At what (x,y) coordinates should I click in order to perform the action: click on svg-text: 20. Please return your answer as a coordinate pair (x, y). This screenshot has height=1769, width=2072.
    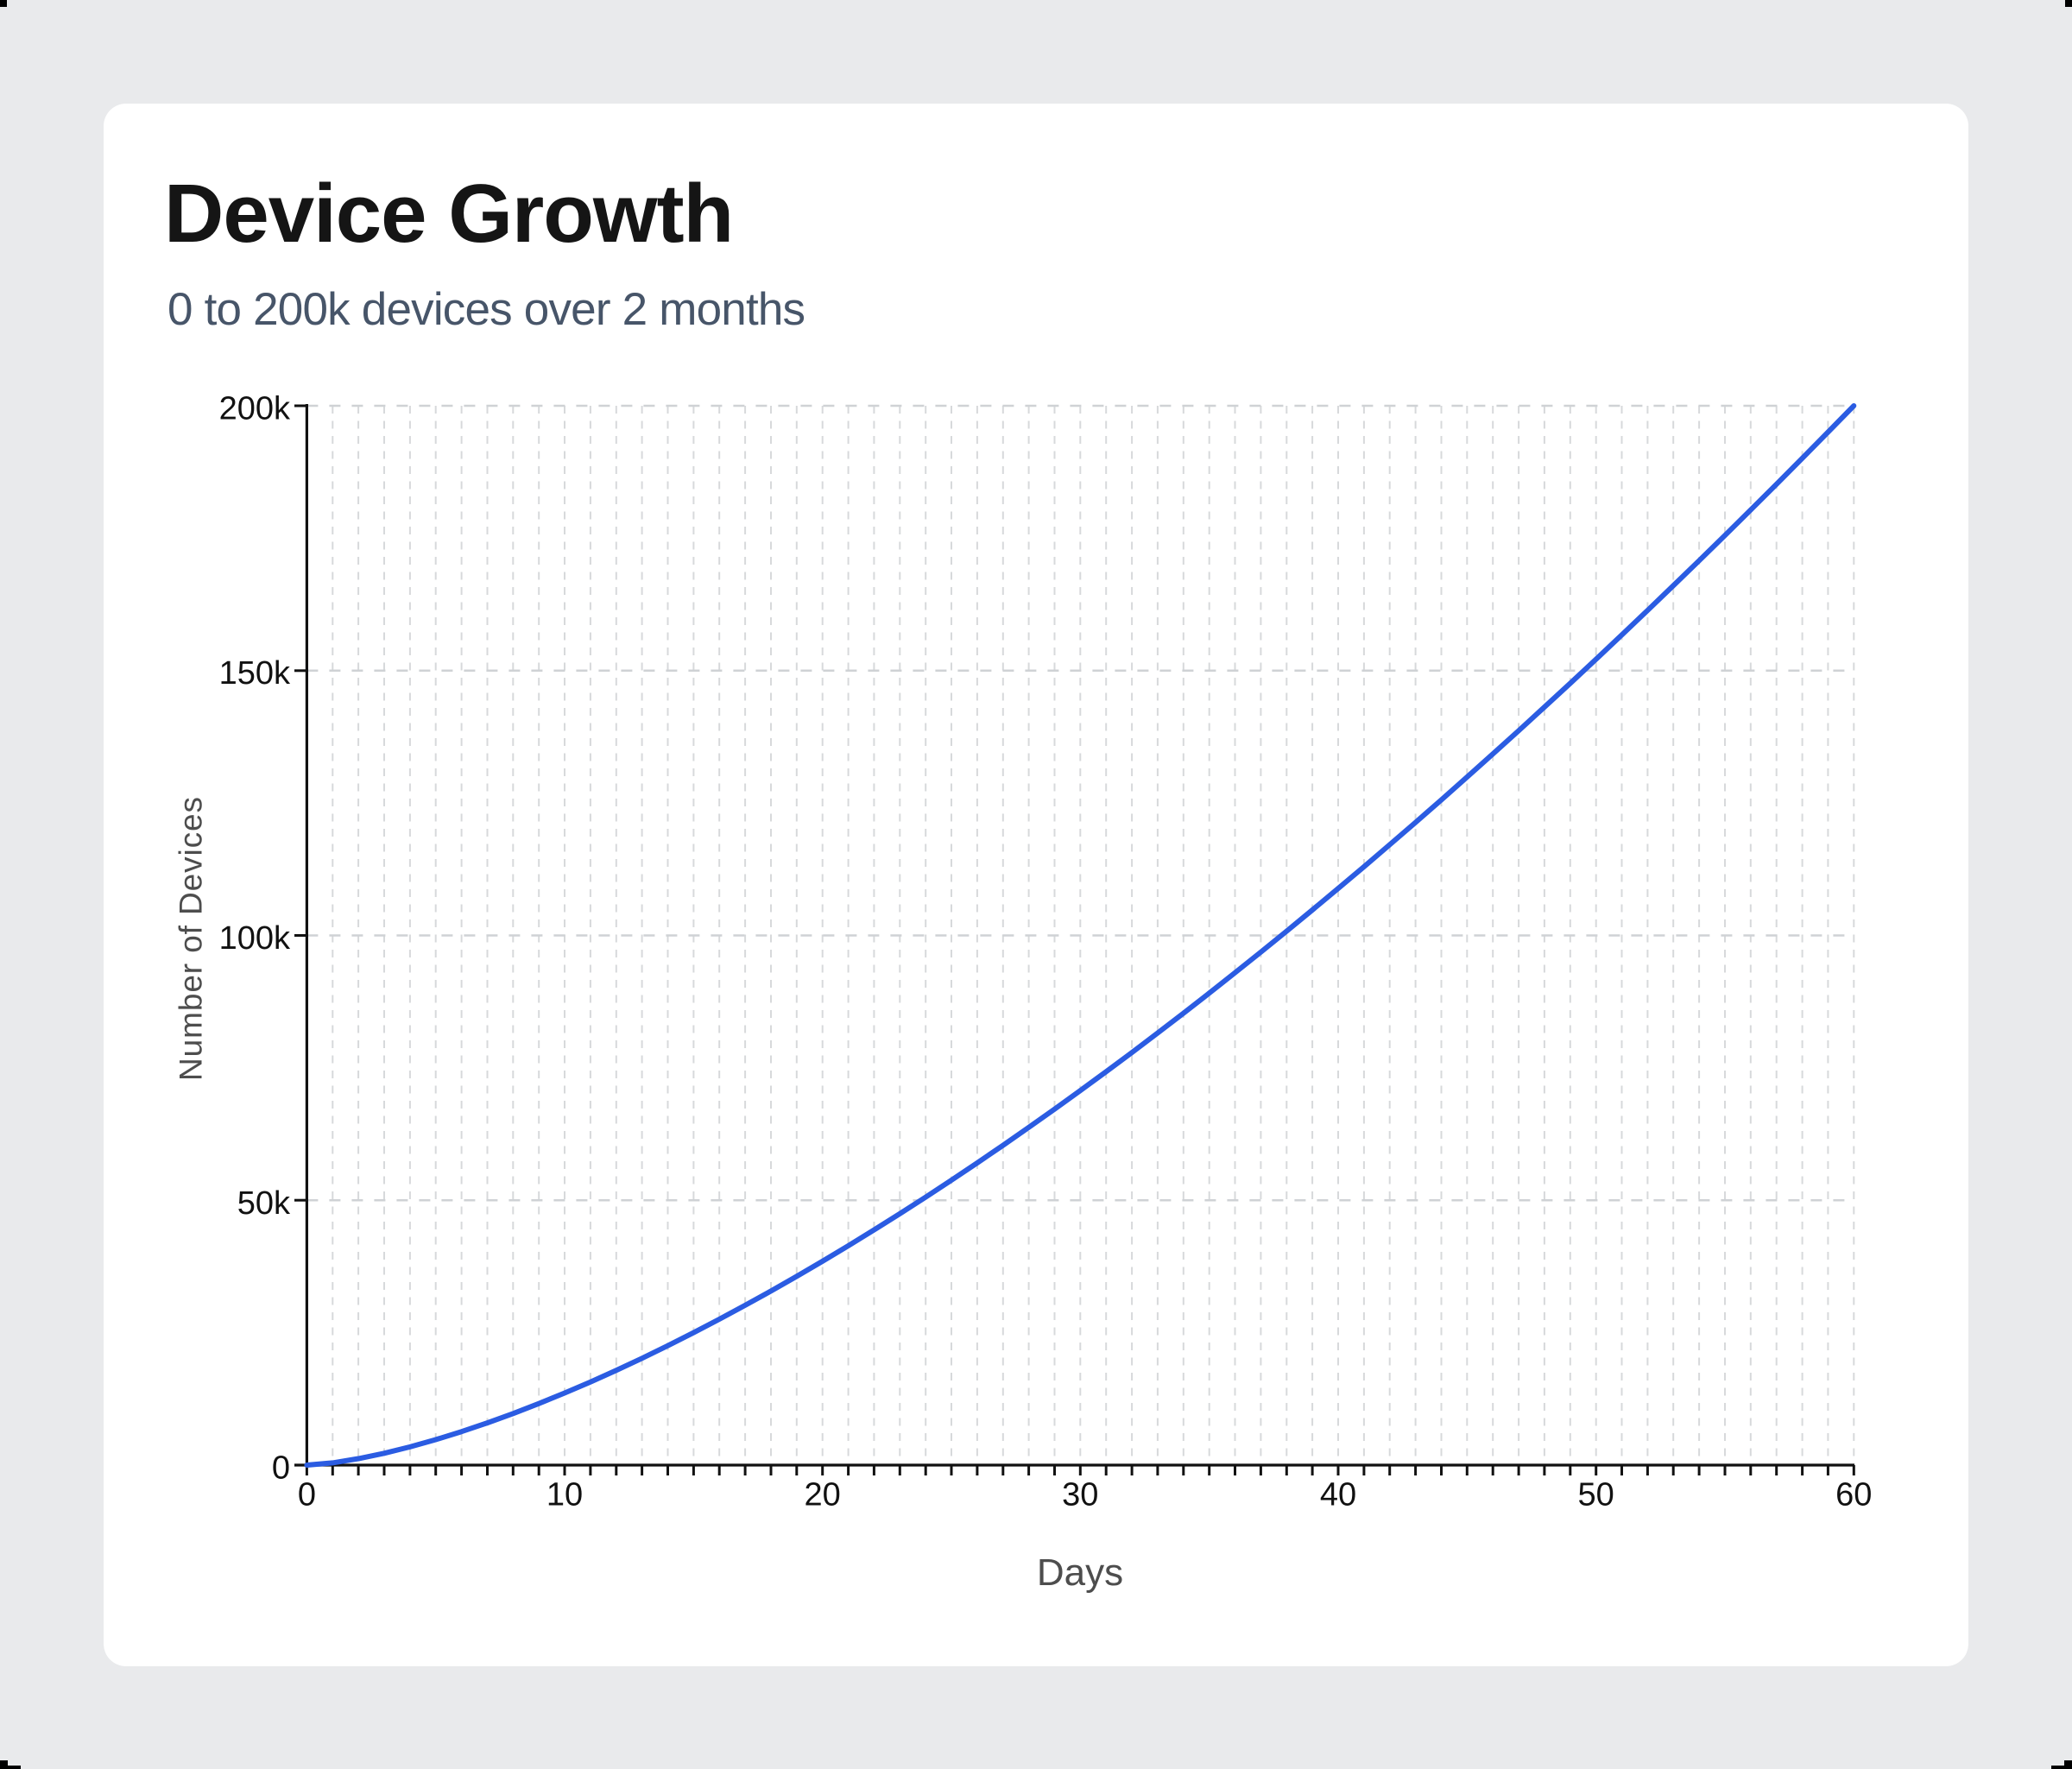
    Looking at the image, I should click on (823, 1495).